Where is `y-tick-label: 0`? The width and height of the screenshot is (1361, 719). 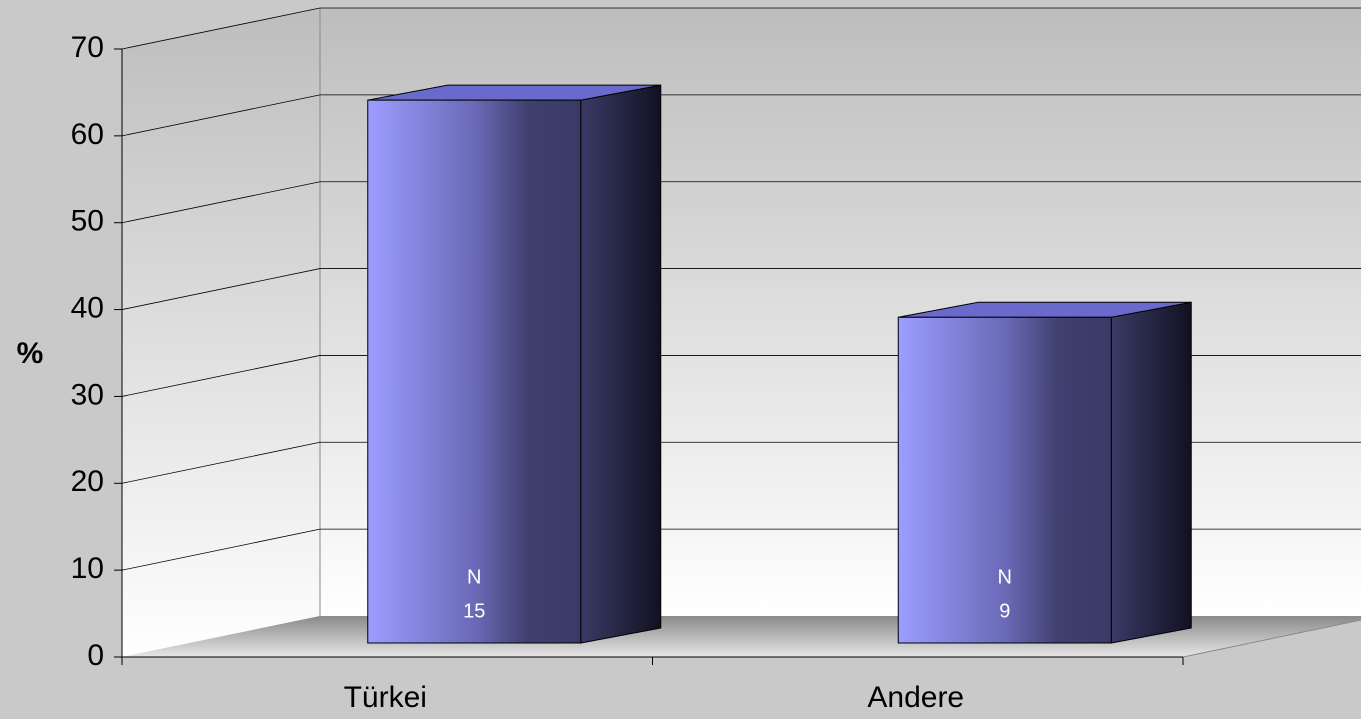 y-tick-label: 0 is located at coordinates (95, 655).